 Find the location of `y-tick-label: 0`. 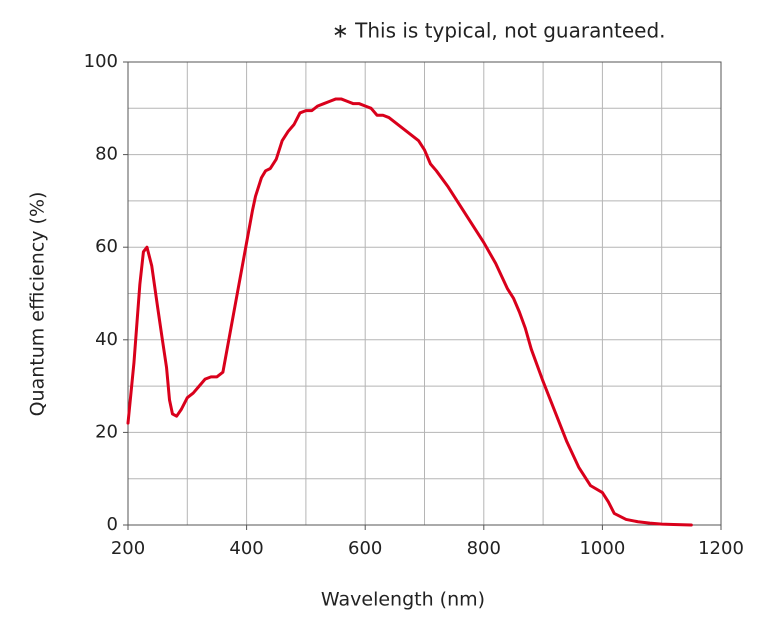

y-tick-label: 0 is located at coordinates (112, 524).